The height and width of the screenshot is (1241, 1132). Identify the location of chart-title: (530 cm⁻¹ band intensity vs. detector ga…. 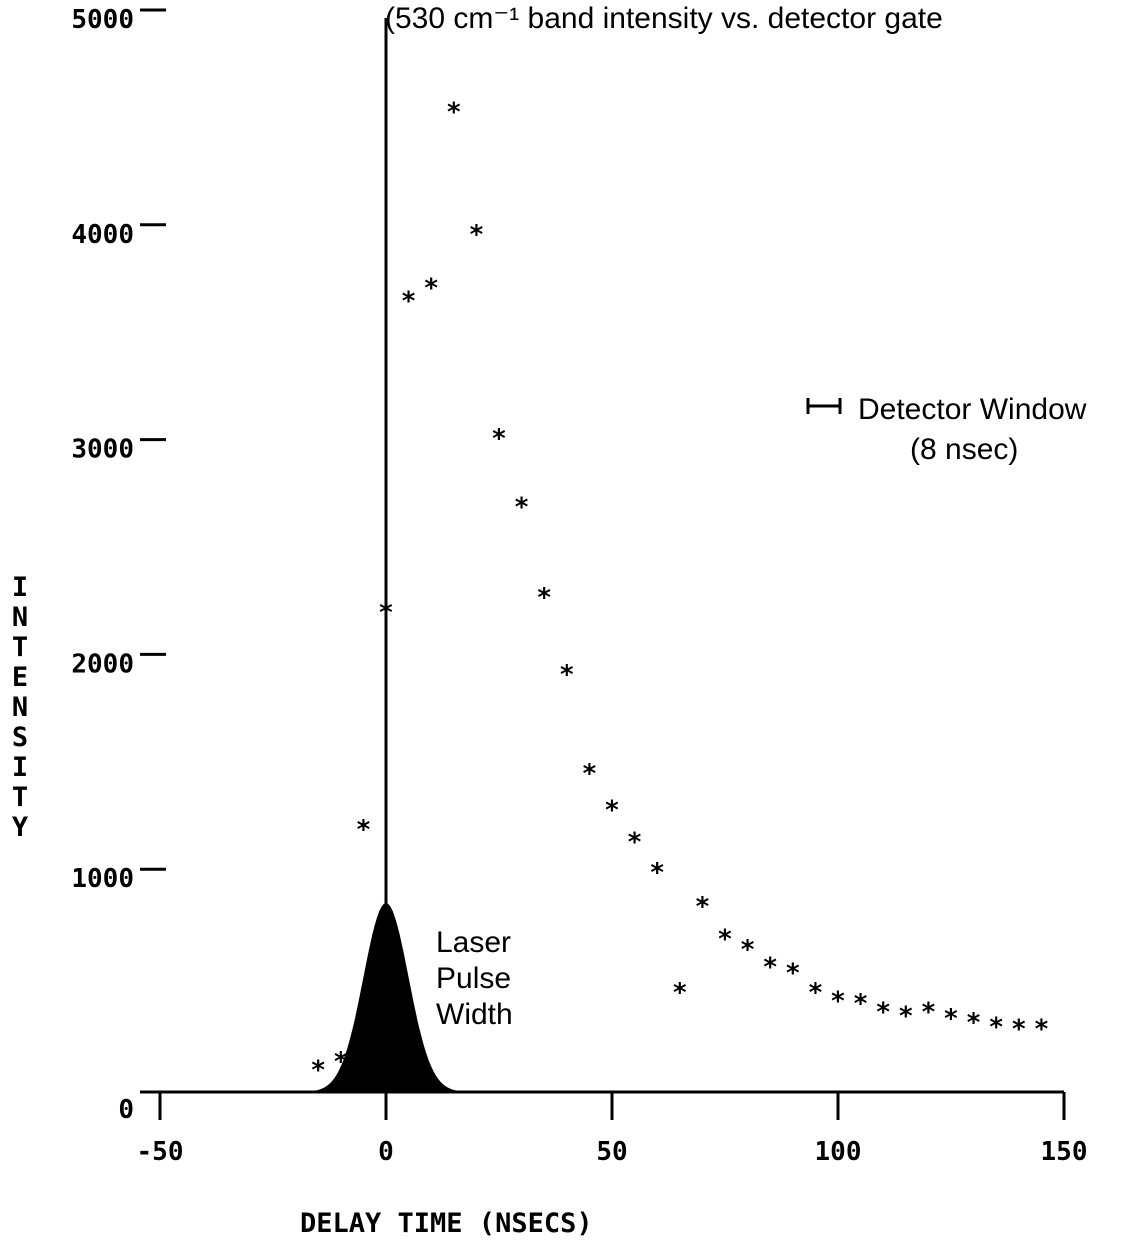
(664, 18).